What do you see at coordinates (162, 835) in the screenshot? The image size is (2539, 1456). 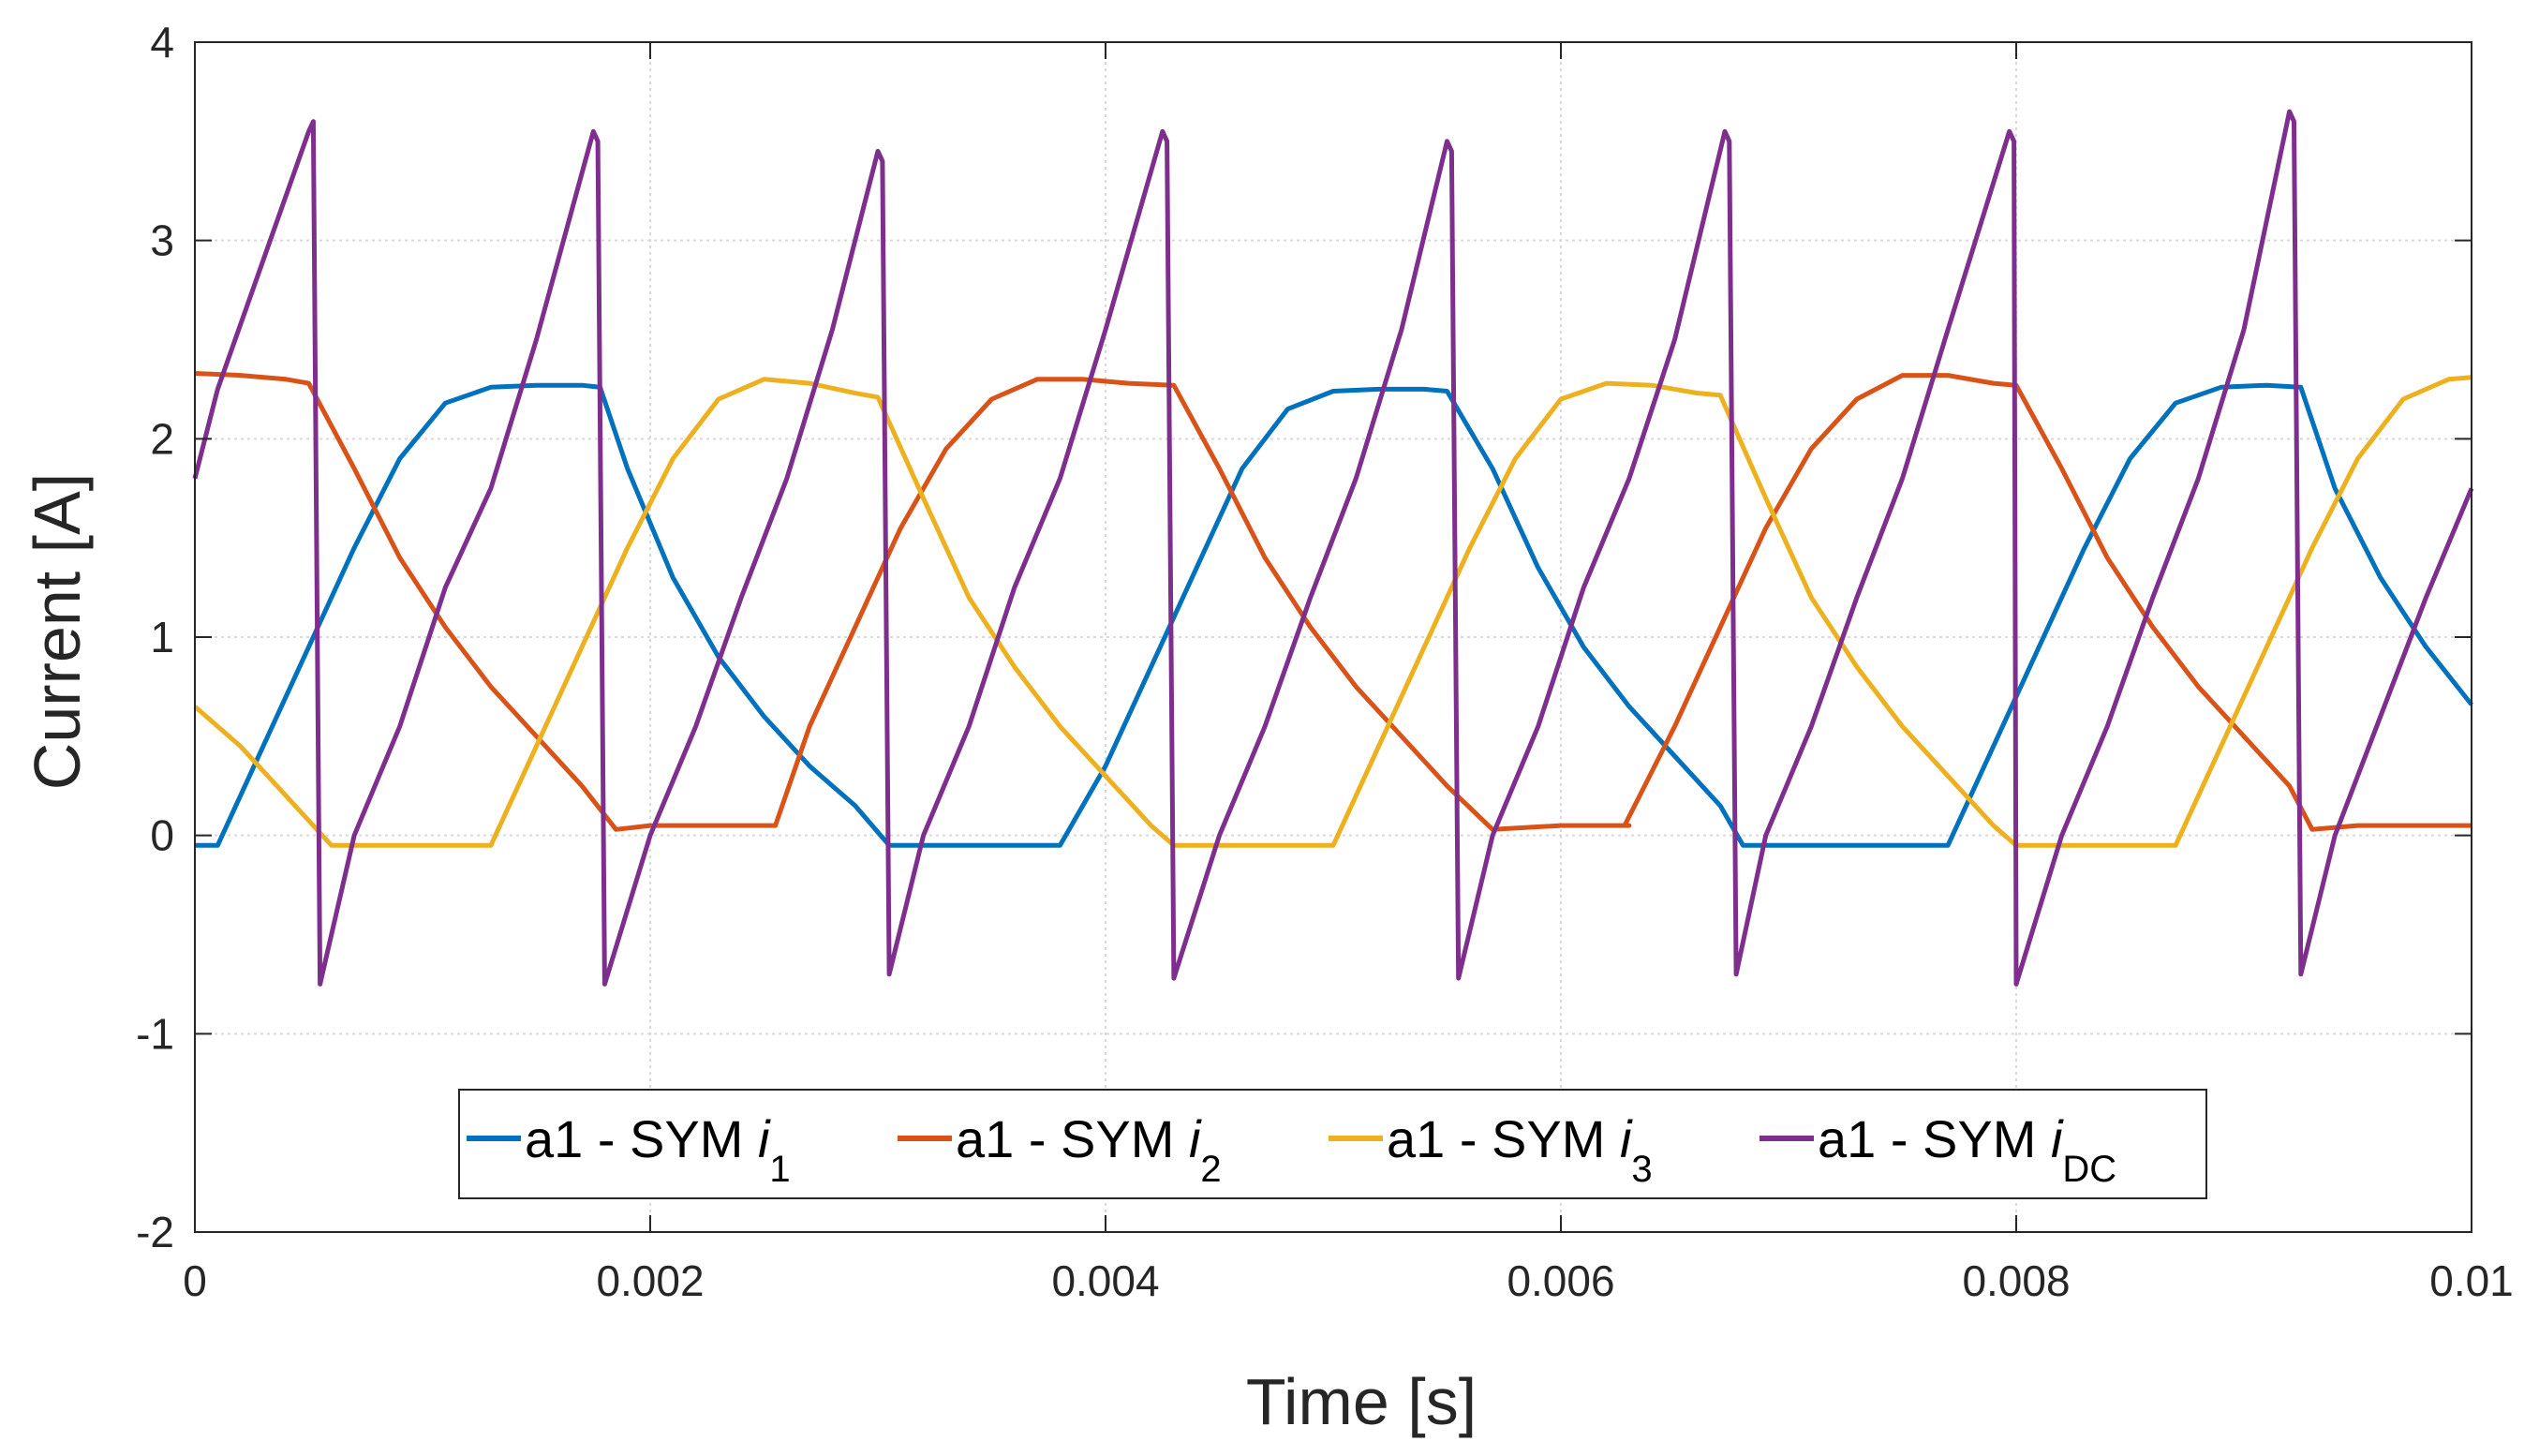 I see `y-tick-label: 0` at bounding box center [162, 835].